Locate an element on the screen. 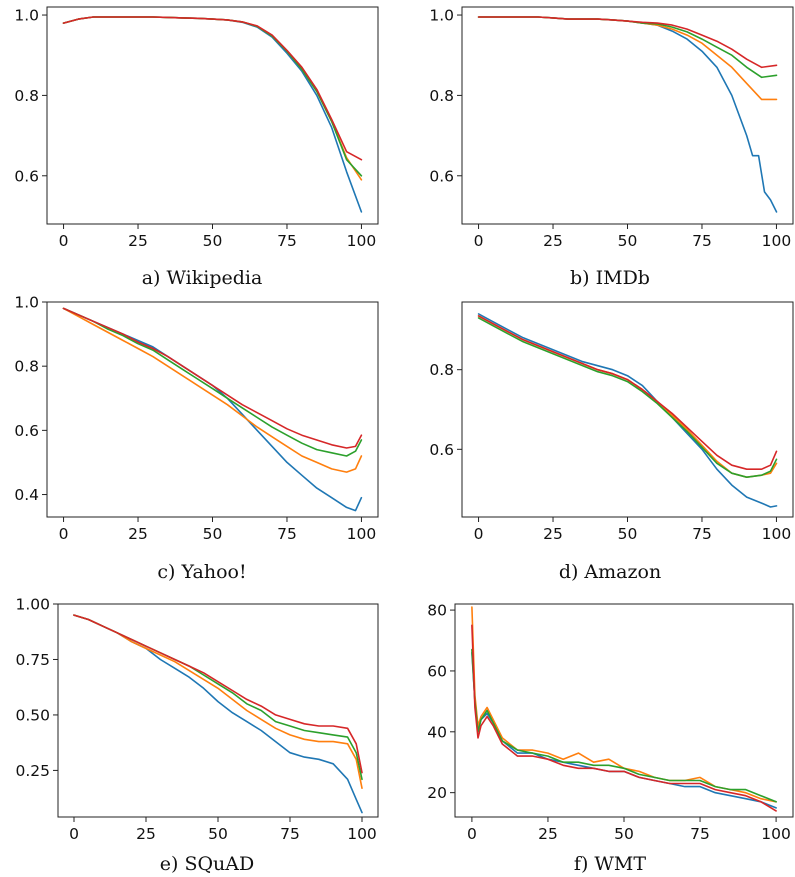  y-tick-label: 0.50 is located at coordinates (32, 715).